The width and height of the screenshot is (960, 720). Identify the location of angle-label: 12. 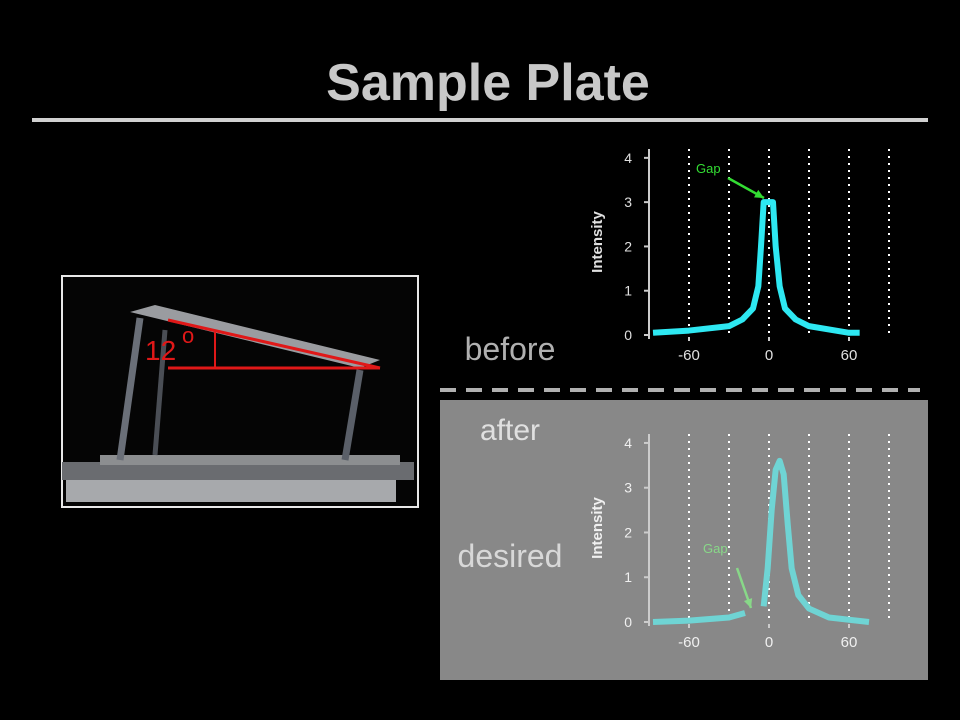
(160, 350).